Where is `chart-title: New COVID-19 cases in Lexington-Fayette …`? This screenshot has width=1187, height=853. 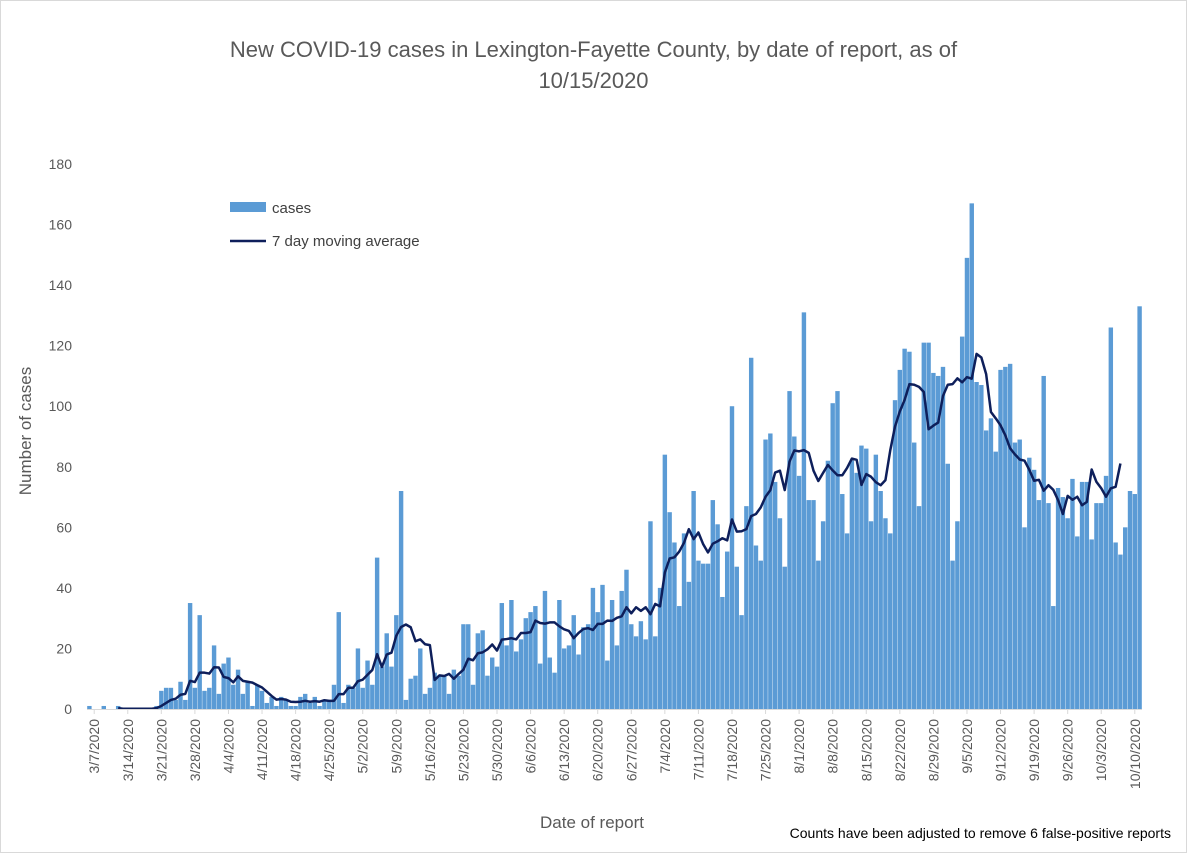 chart-title: New COVID-19 cases in Lexington-Fayette … is located at coordinates (593, 65).